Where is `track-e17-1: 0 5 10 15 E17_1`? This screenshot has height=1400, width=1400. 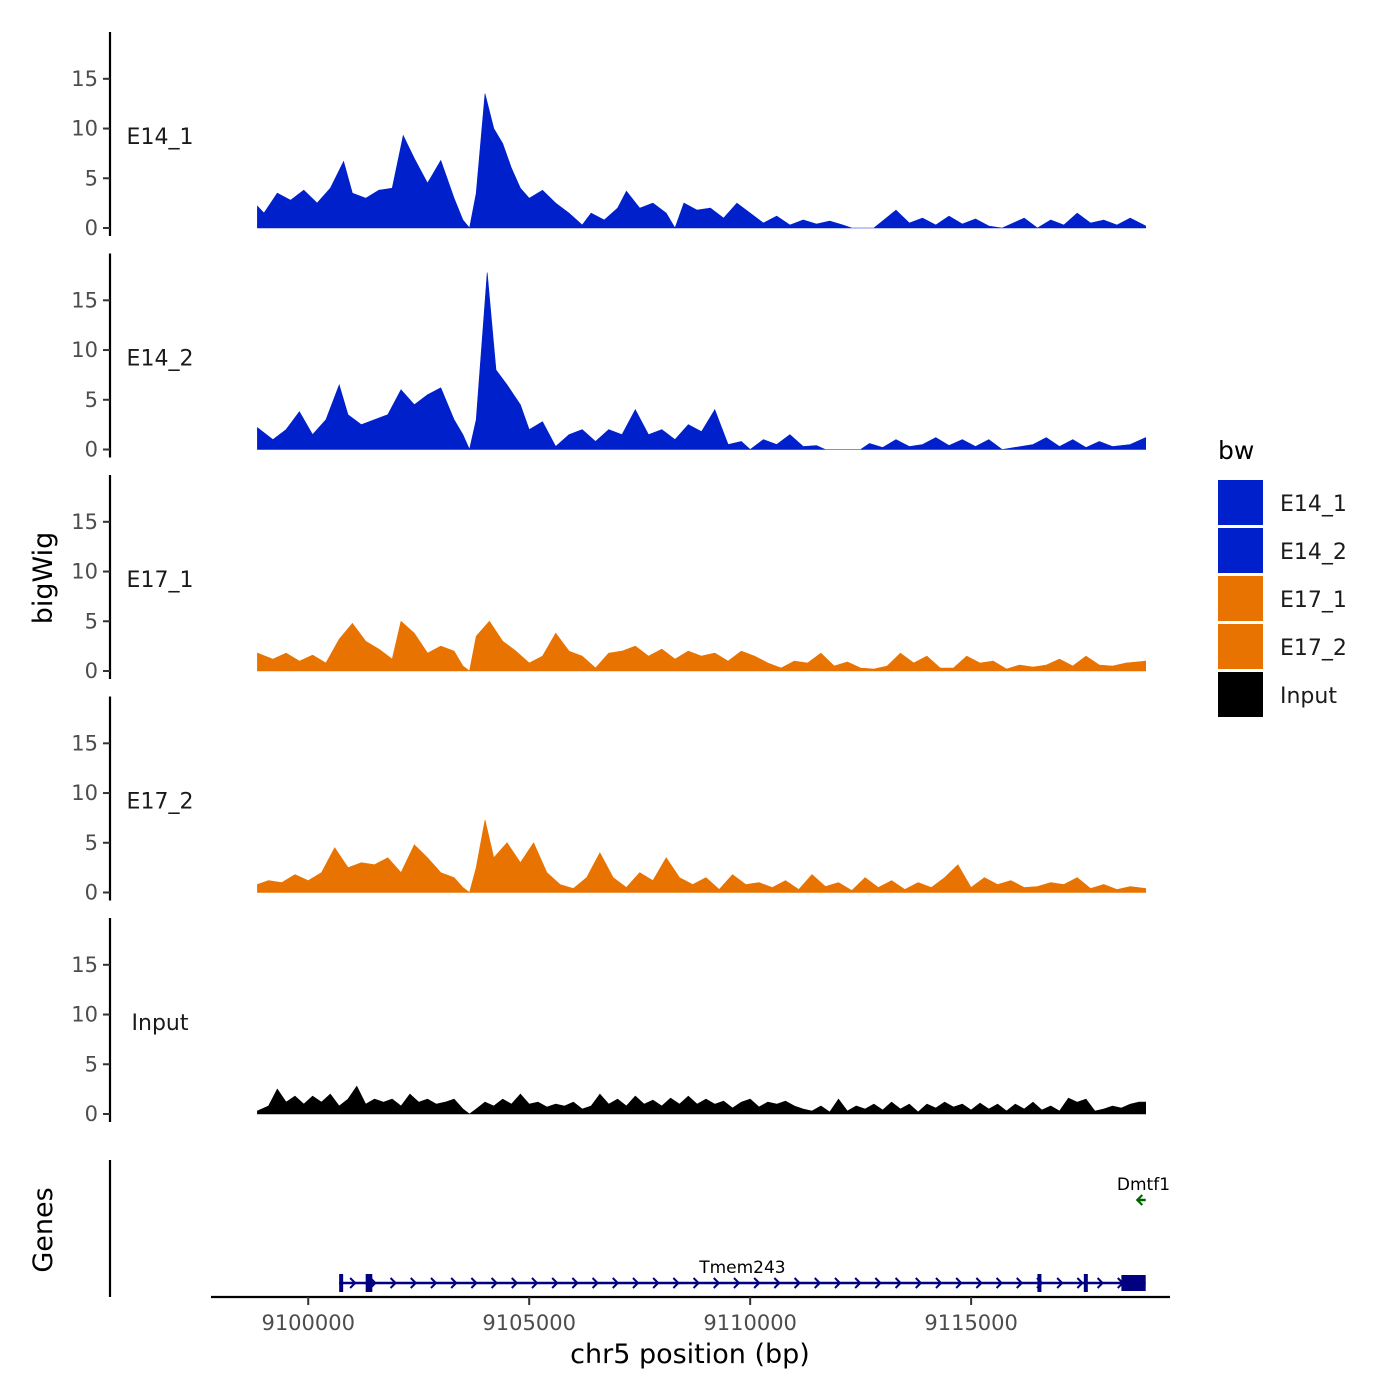 track-e17-1: 0 5 10 15 E17_1 is located at coordinates (608, 579).